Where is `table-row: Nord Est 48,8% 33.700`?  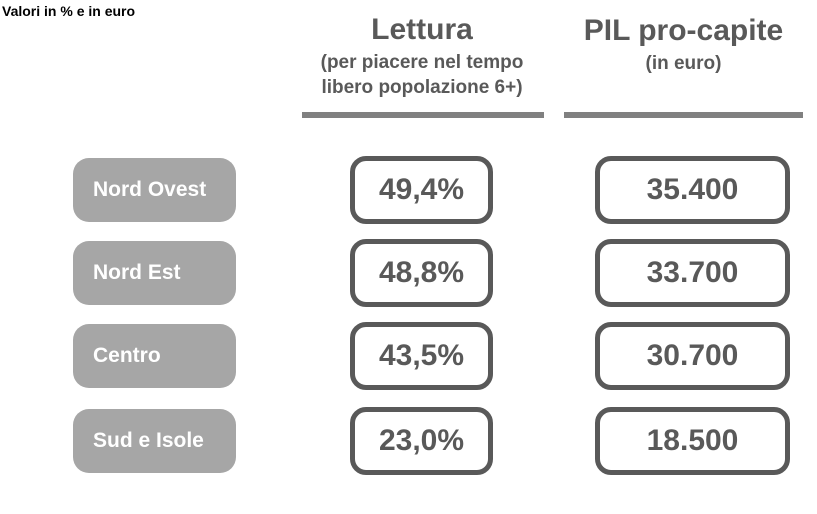
table-row: Nord Est 48,8% 33.700 is located at coordinates (408, 273).